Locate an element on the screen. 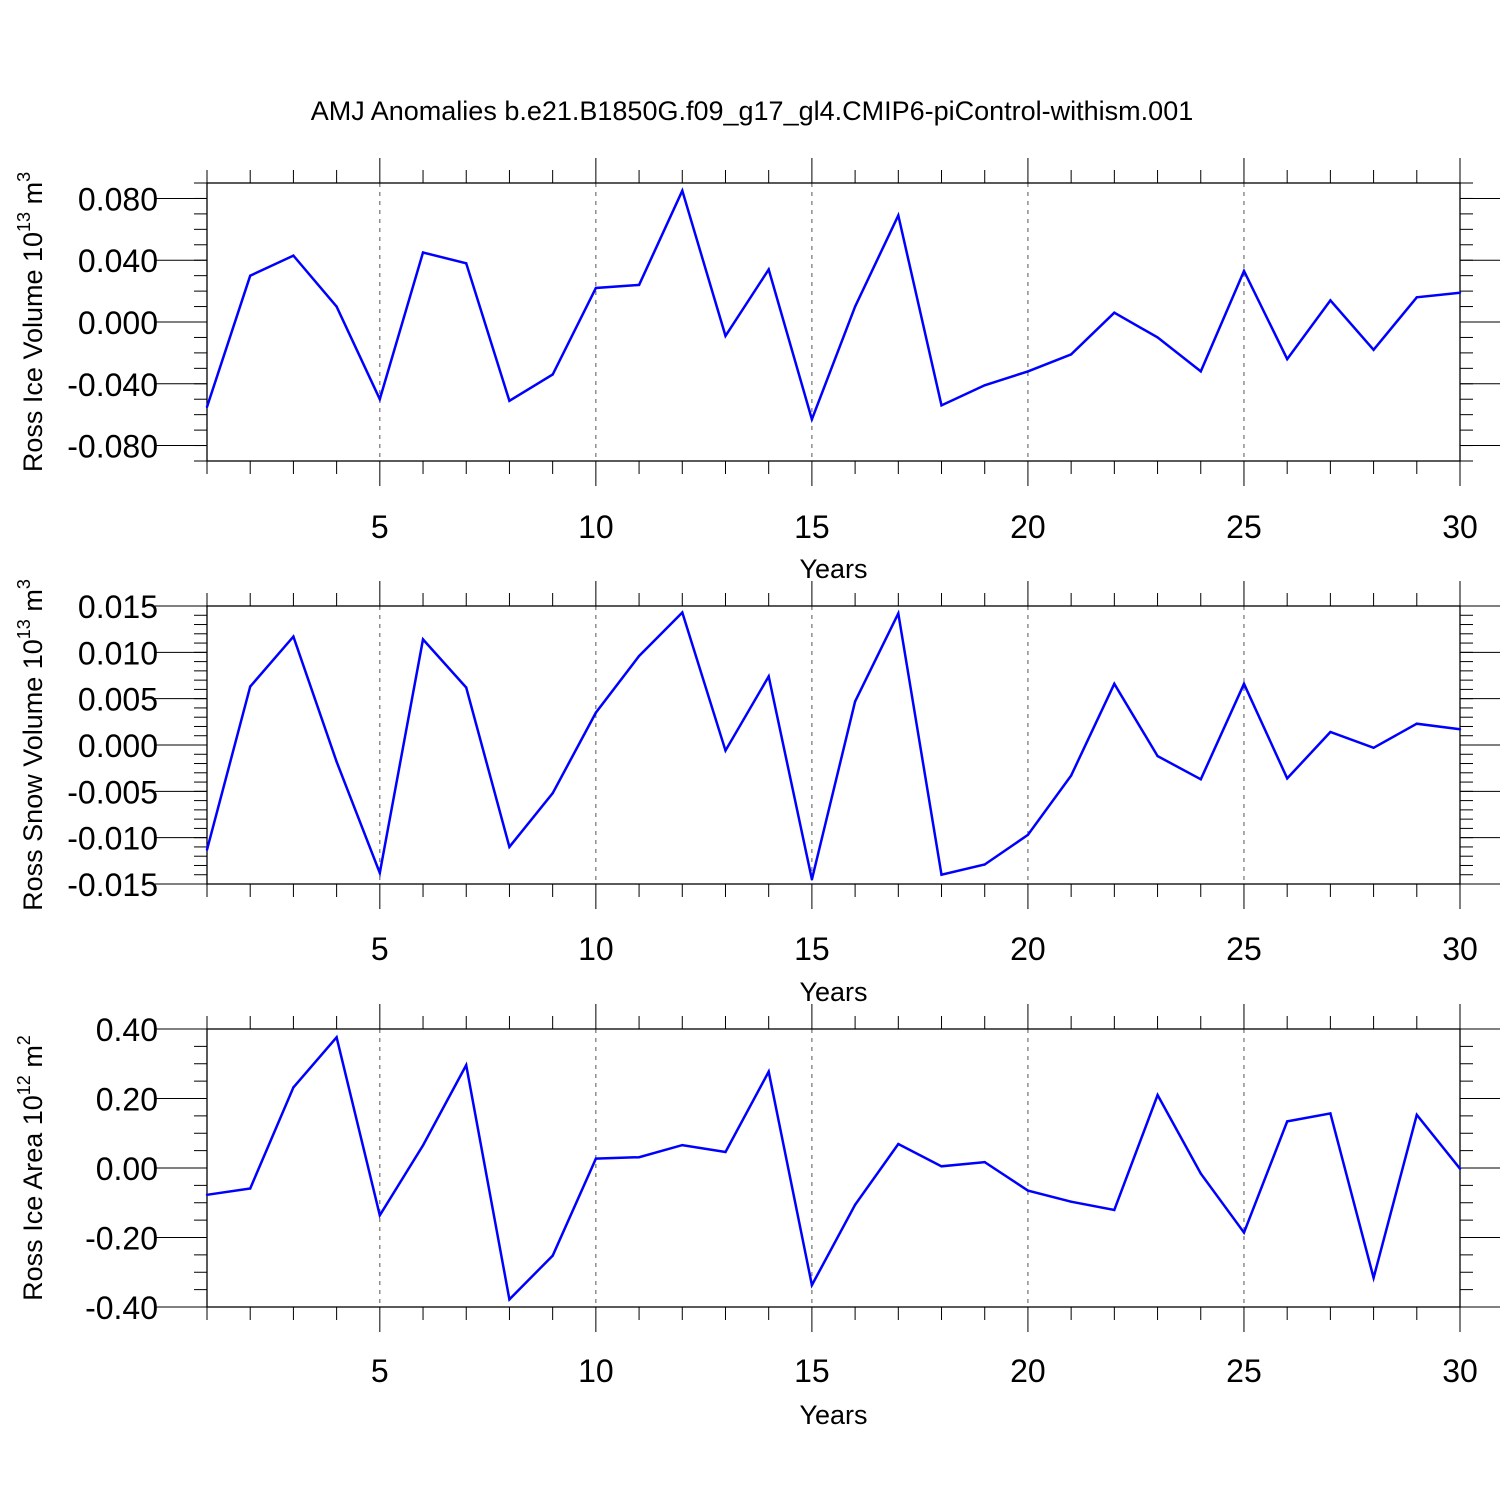  y-axis-label: Ross Snow Volume 1013 m3 is located at coordinates (31, 745).